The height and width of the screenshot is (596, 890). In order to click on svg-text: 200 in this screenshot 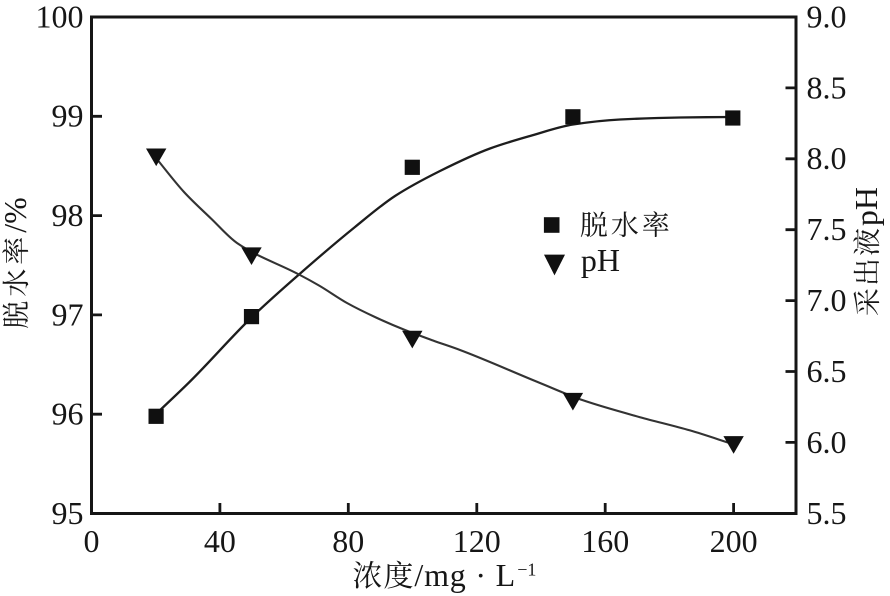, I will do `click(734, 541)`.